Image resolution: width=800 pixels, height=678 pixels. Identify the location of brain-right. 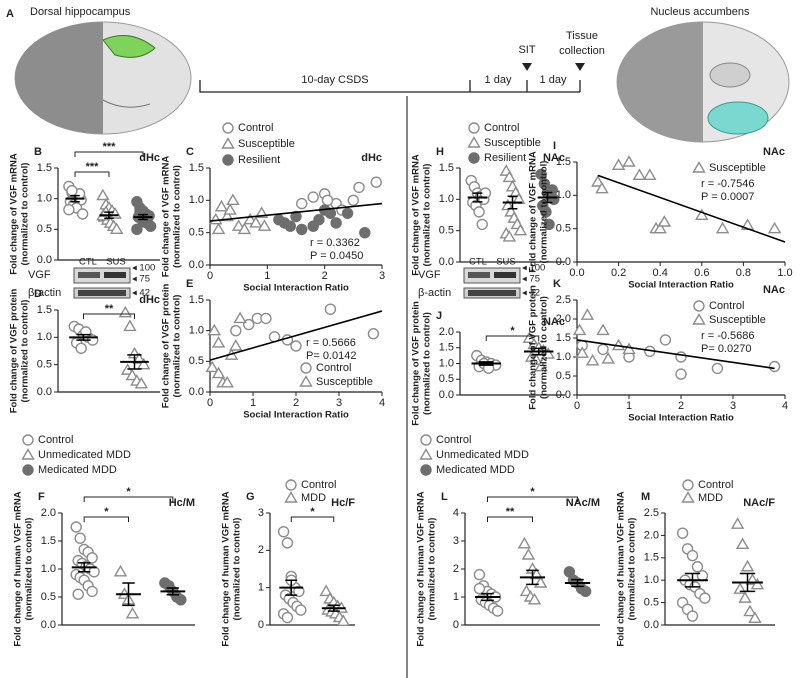
(703, 82).